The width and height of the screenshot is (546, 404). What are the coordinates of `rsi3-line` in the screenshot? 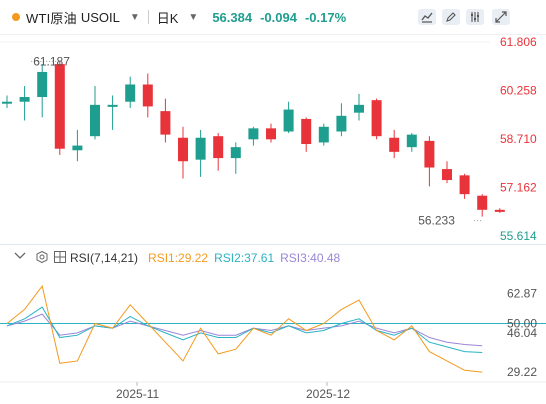 It's located at (244, 330).